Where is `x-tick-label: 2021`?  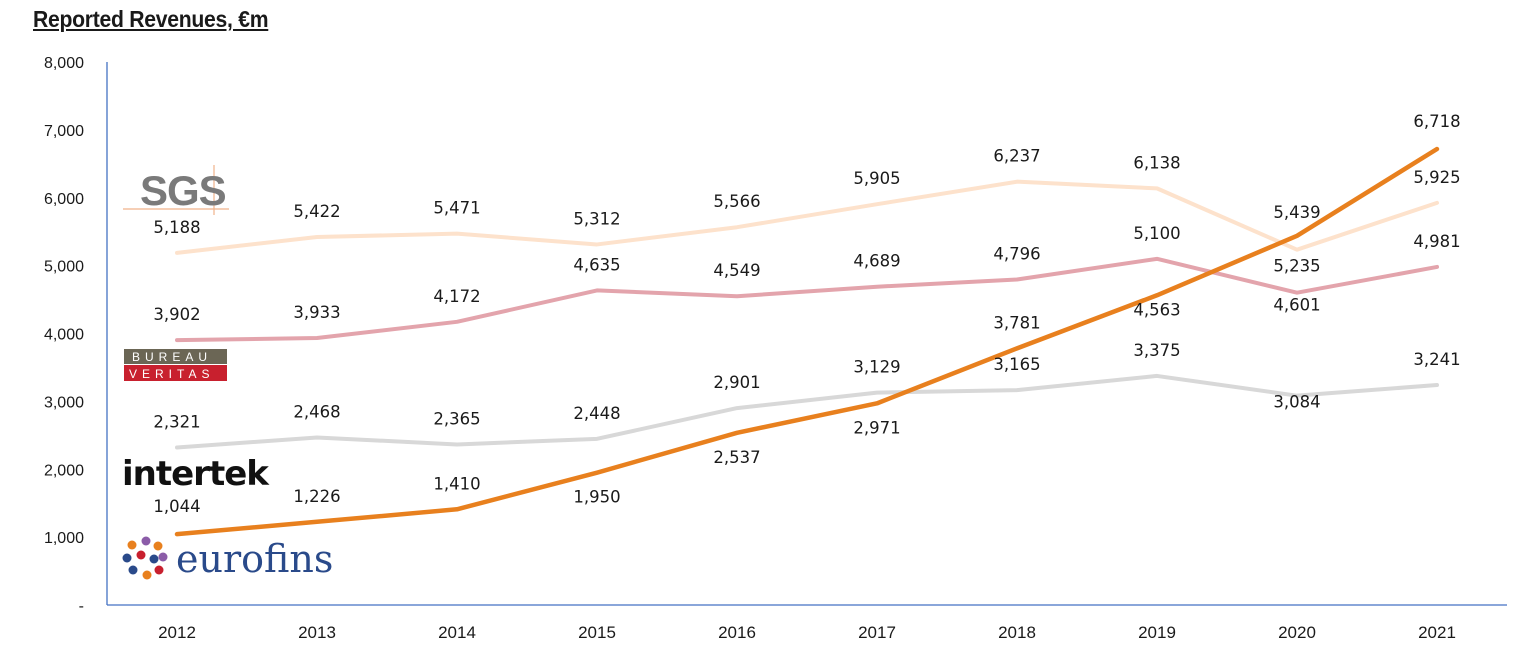 x-tick-label: 2021 is located at coordinates (1437, 632).